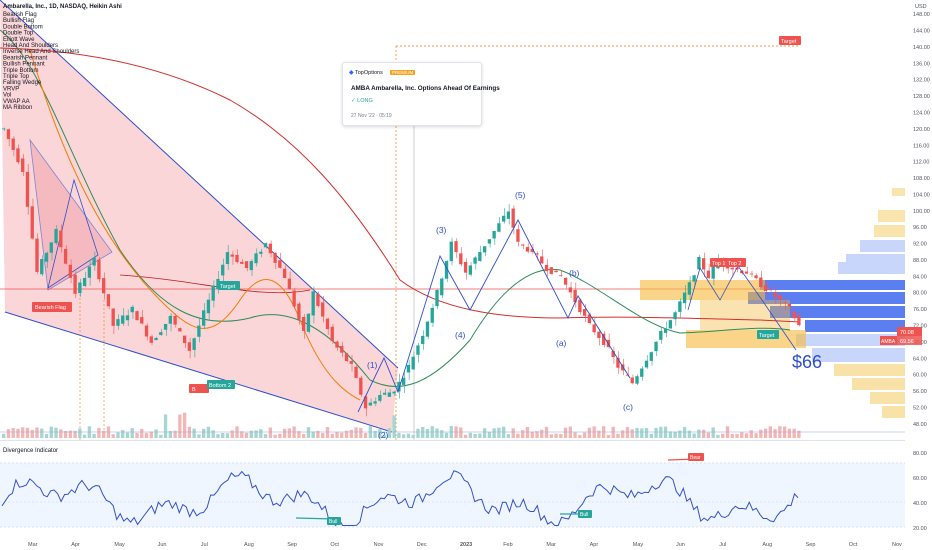 This screenshot has height=550, width=932. I want to click on price-tick-label: 120.00, so click(921, 130).